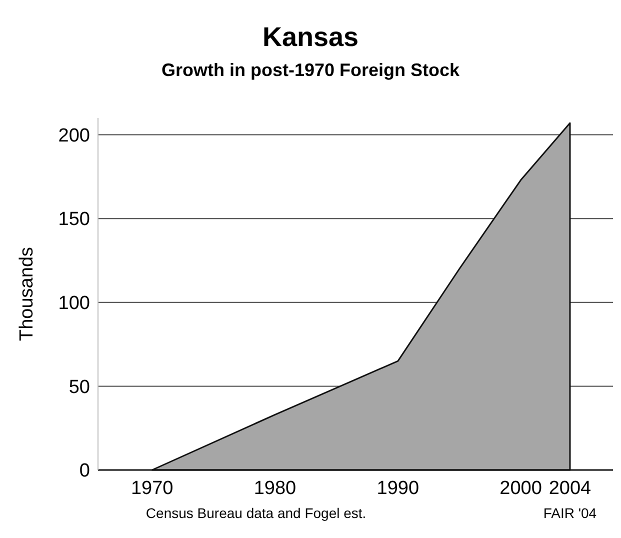  What do you see at coordinates (74, 303) in the screenshot?
I see `y-tick-label: 100` at bounding box center [74, 303].